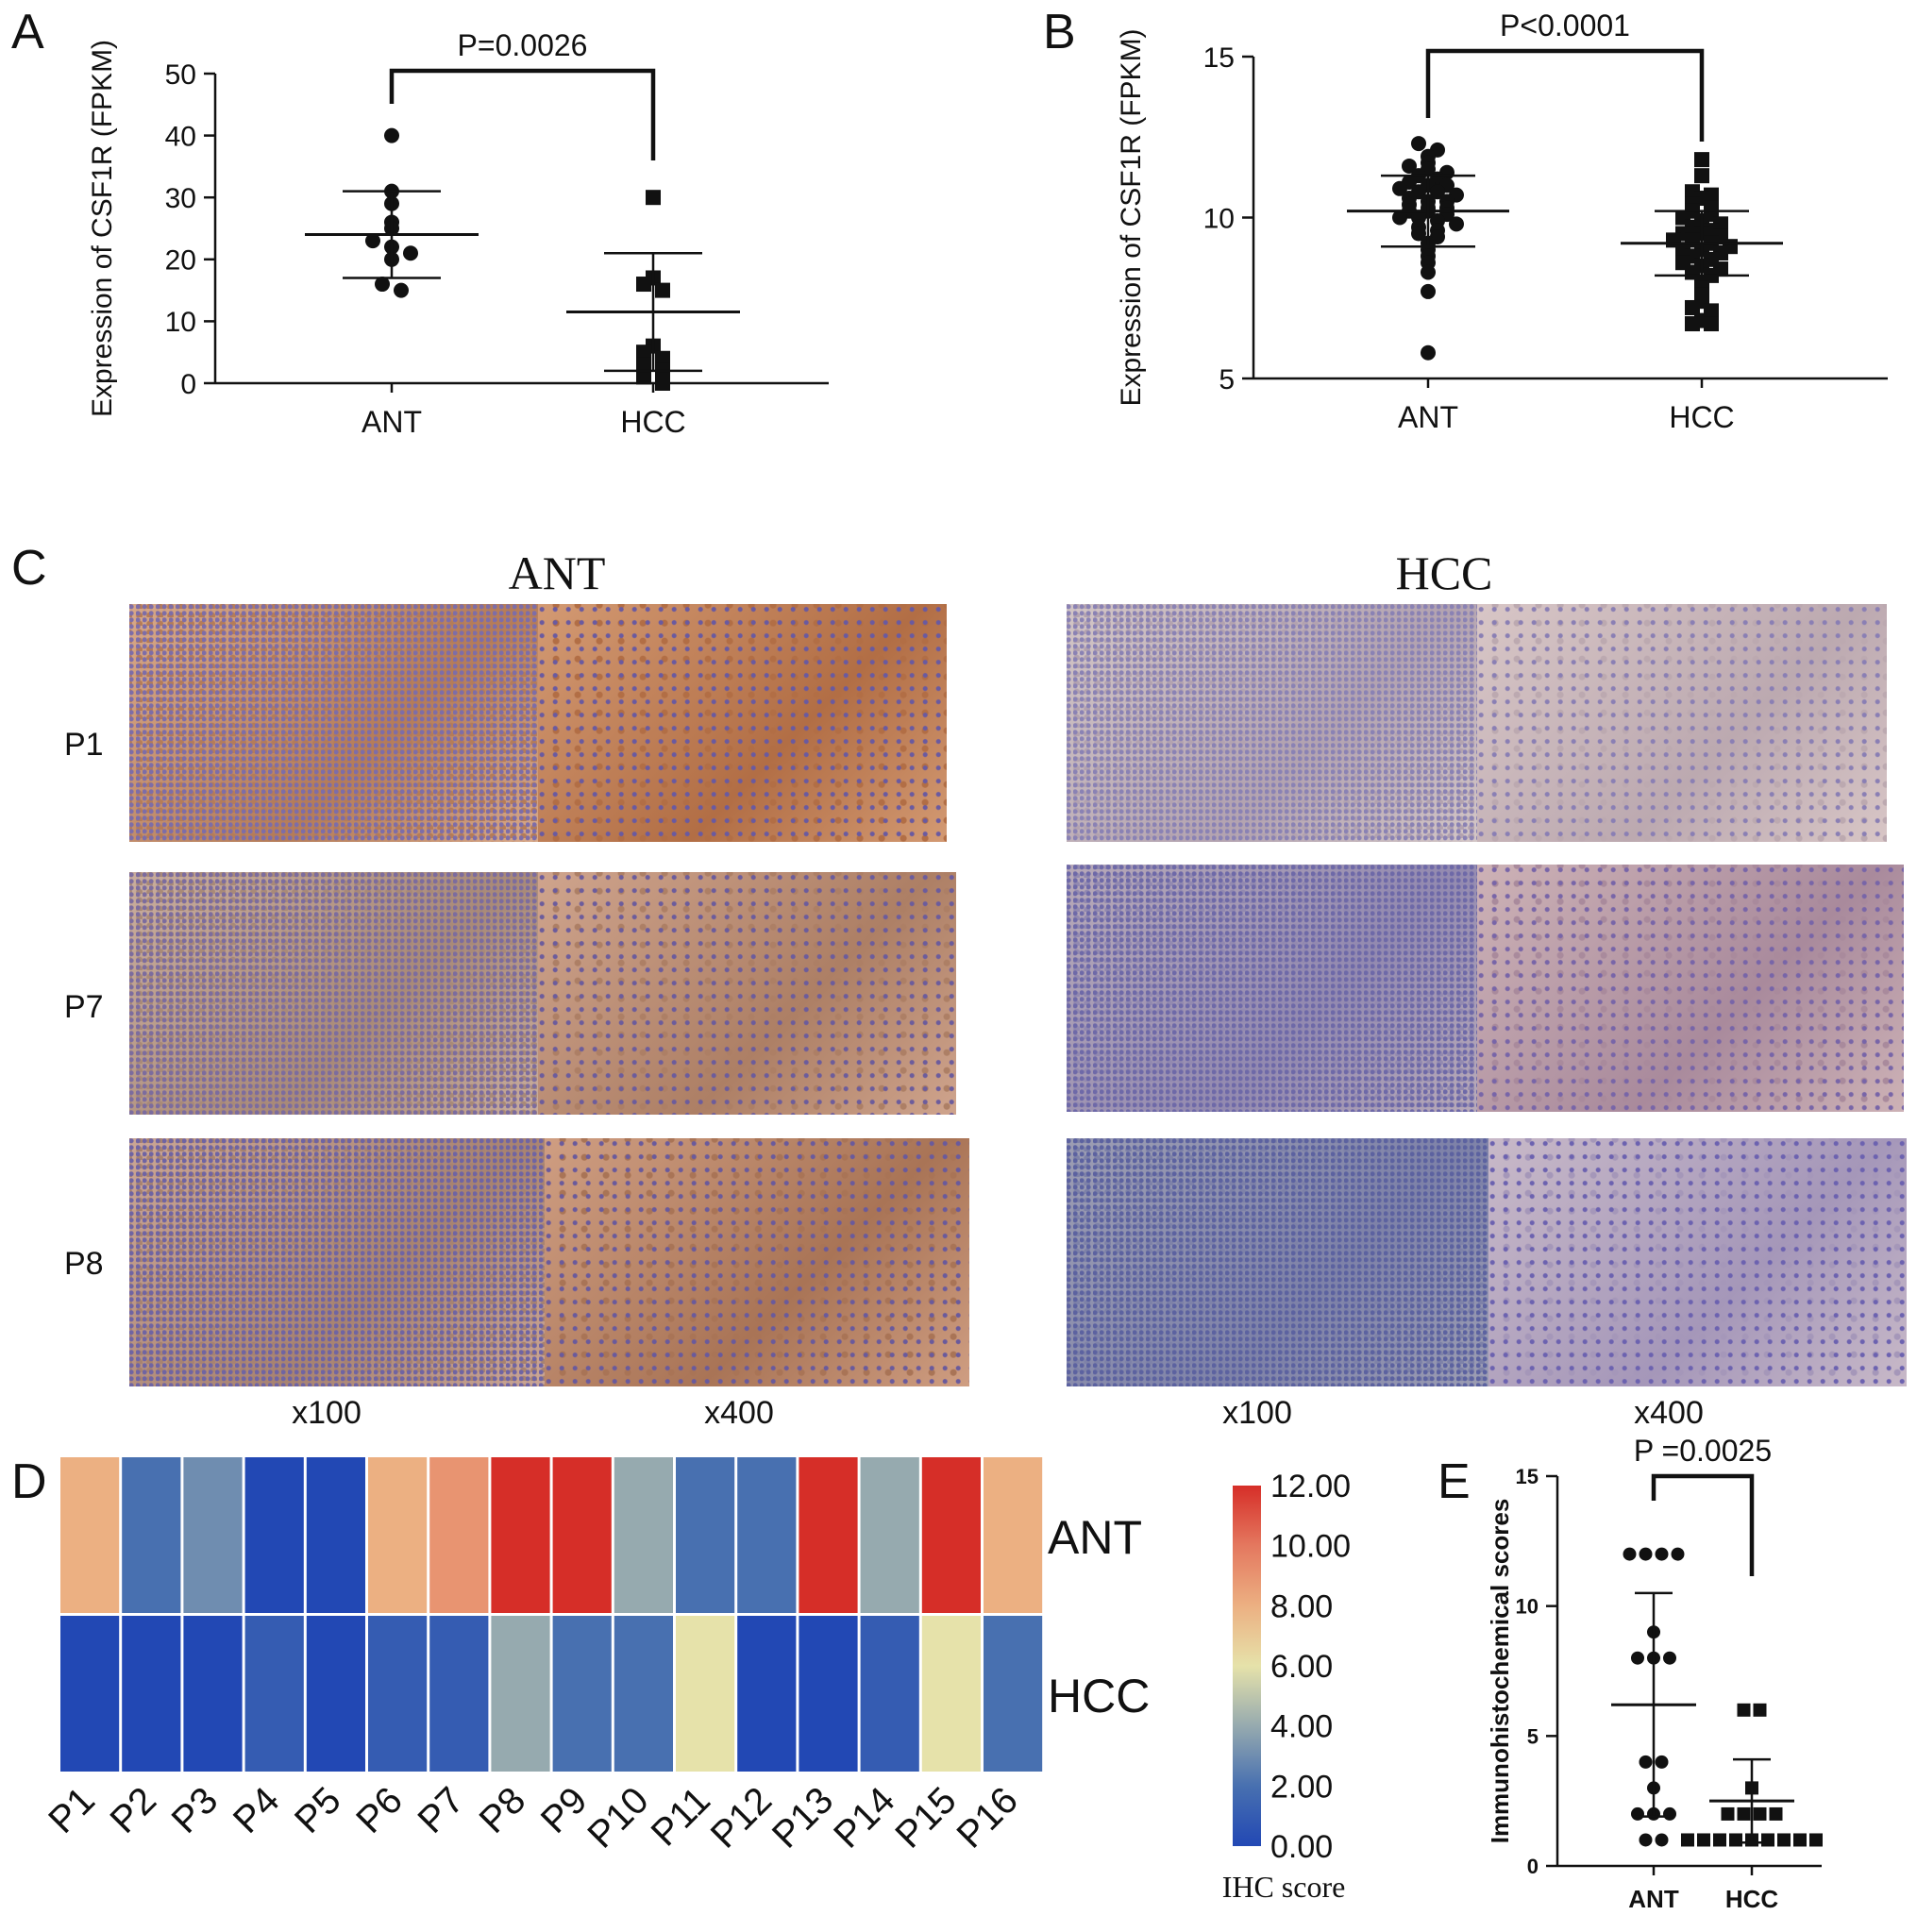 This screenshot has width=1917, height=1932. What do you see at coordinates (1284, 1887) in the screenshot?
I see `color-scale-label: IHC score` at bounding box center [1284, 1887].